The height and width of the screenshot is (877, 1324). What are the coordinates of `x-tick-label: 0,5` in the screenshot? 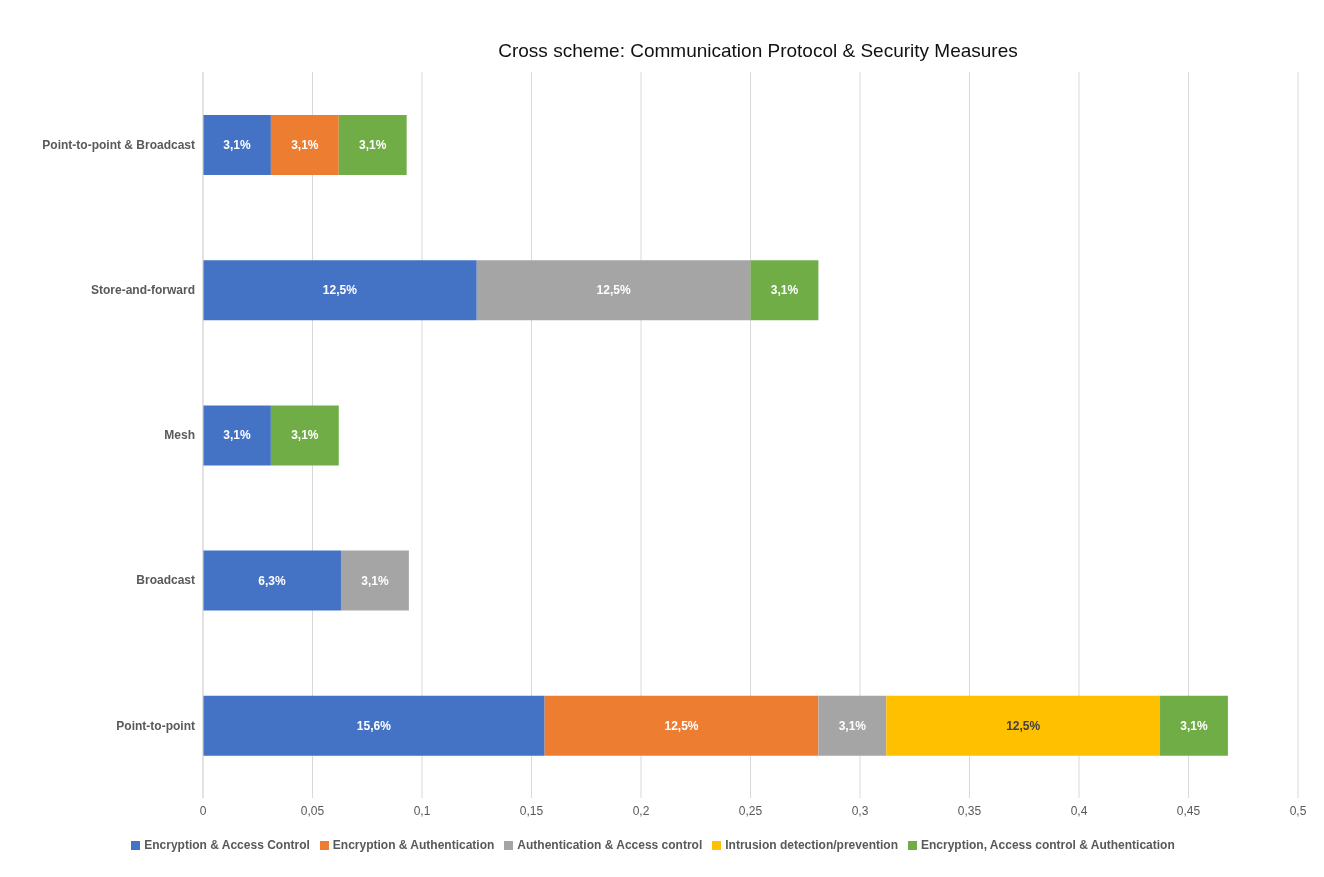 It's located at (1298, 810).